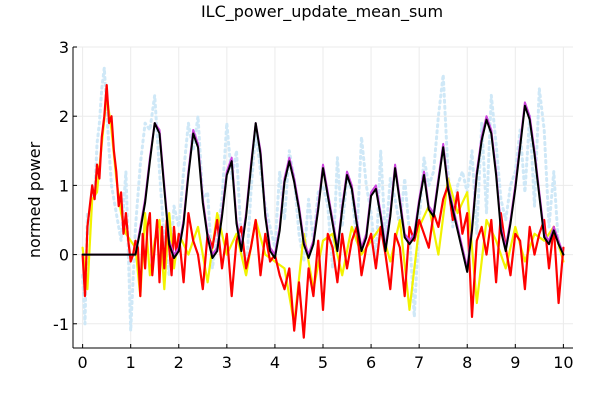 The image size is (600, 404). I want to click on y-tick-label: 2, so click(64, 116).